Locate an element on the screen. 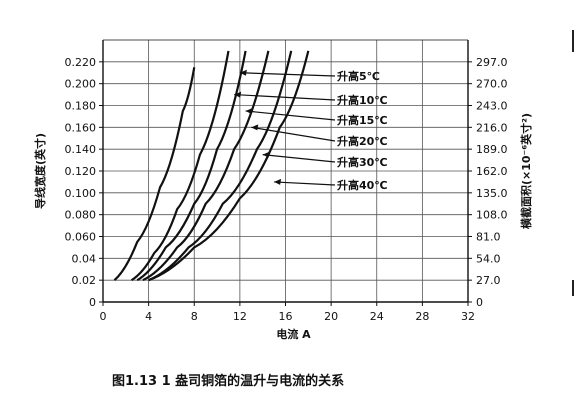 The height and width of the screenshot is (413, 576). y-tick-label-left: 0.04 is located at coordinates (84, 258).